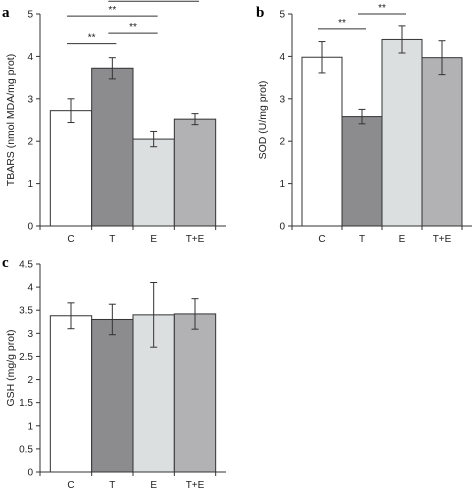 The width and height of the screenshot is (474, 496). I want to click on y-axis-label: TBARS (nmol MDA/mg prot), so click(11, 120).